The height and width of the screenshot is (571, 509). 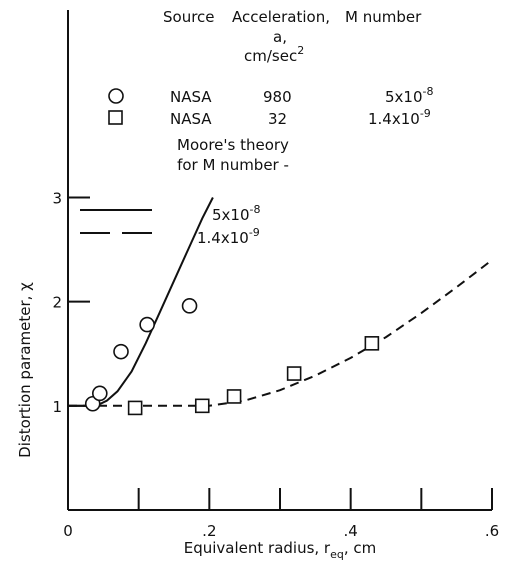 I want to click on legend-header-acceleration-unit: cm/sec2, so click(x=274, y=54).